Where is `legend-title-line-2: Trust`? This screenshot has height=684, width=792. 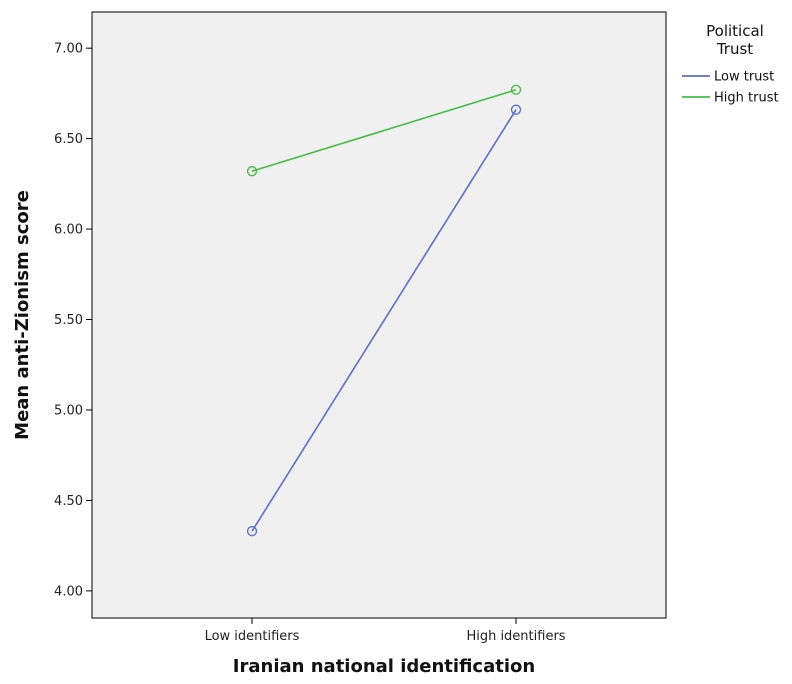
legend-title-line-2: Trust is located at coordinates (734, 49).